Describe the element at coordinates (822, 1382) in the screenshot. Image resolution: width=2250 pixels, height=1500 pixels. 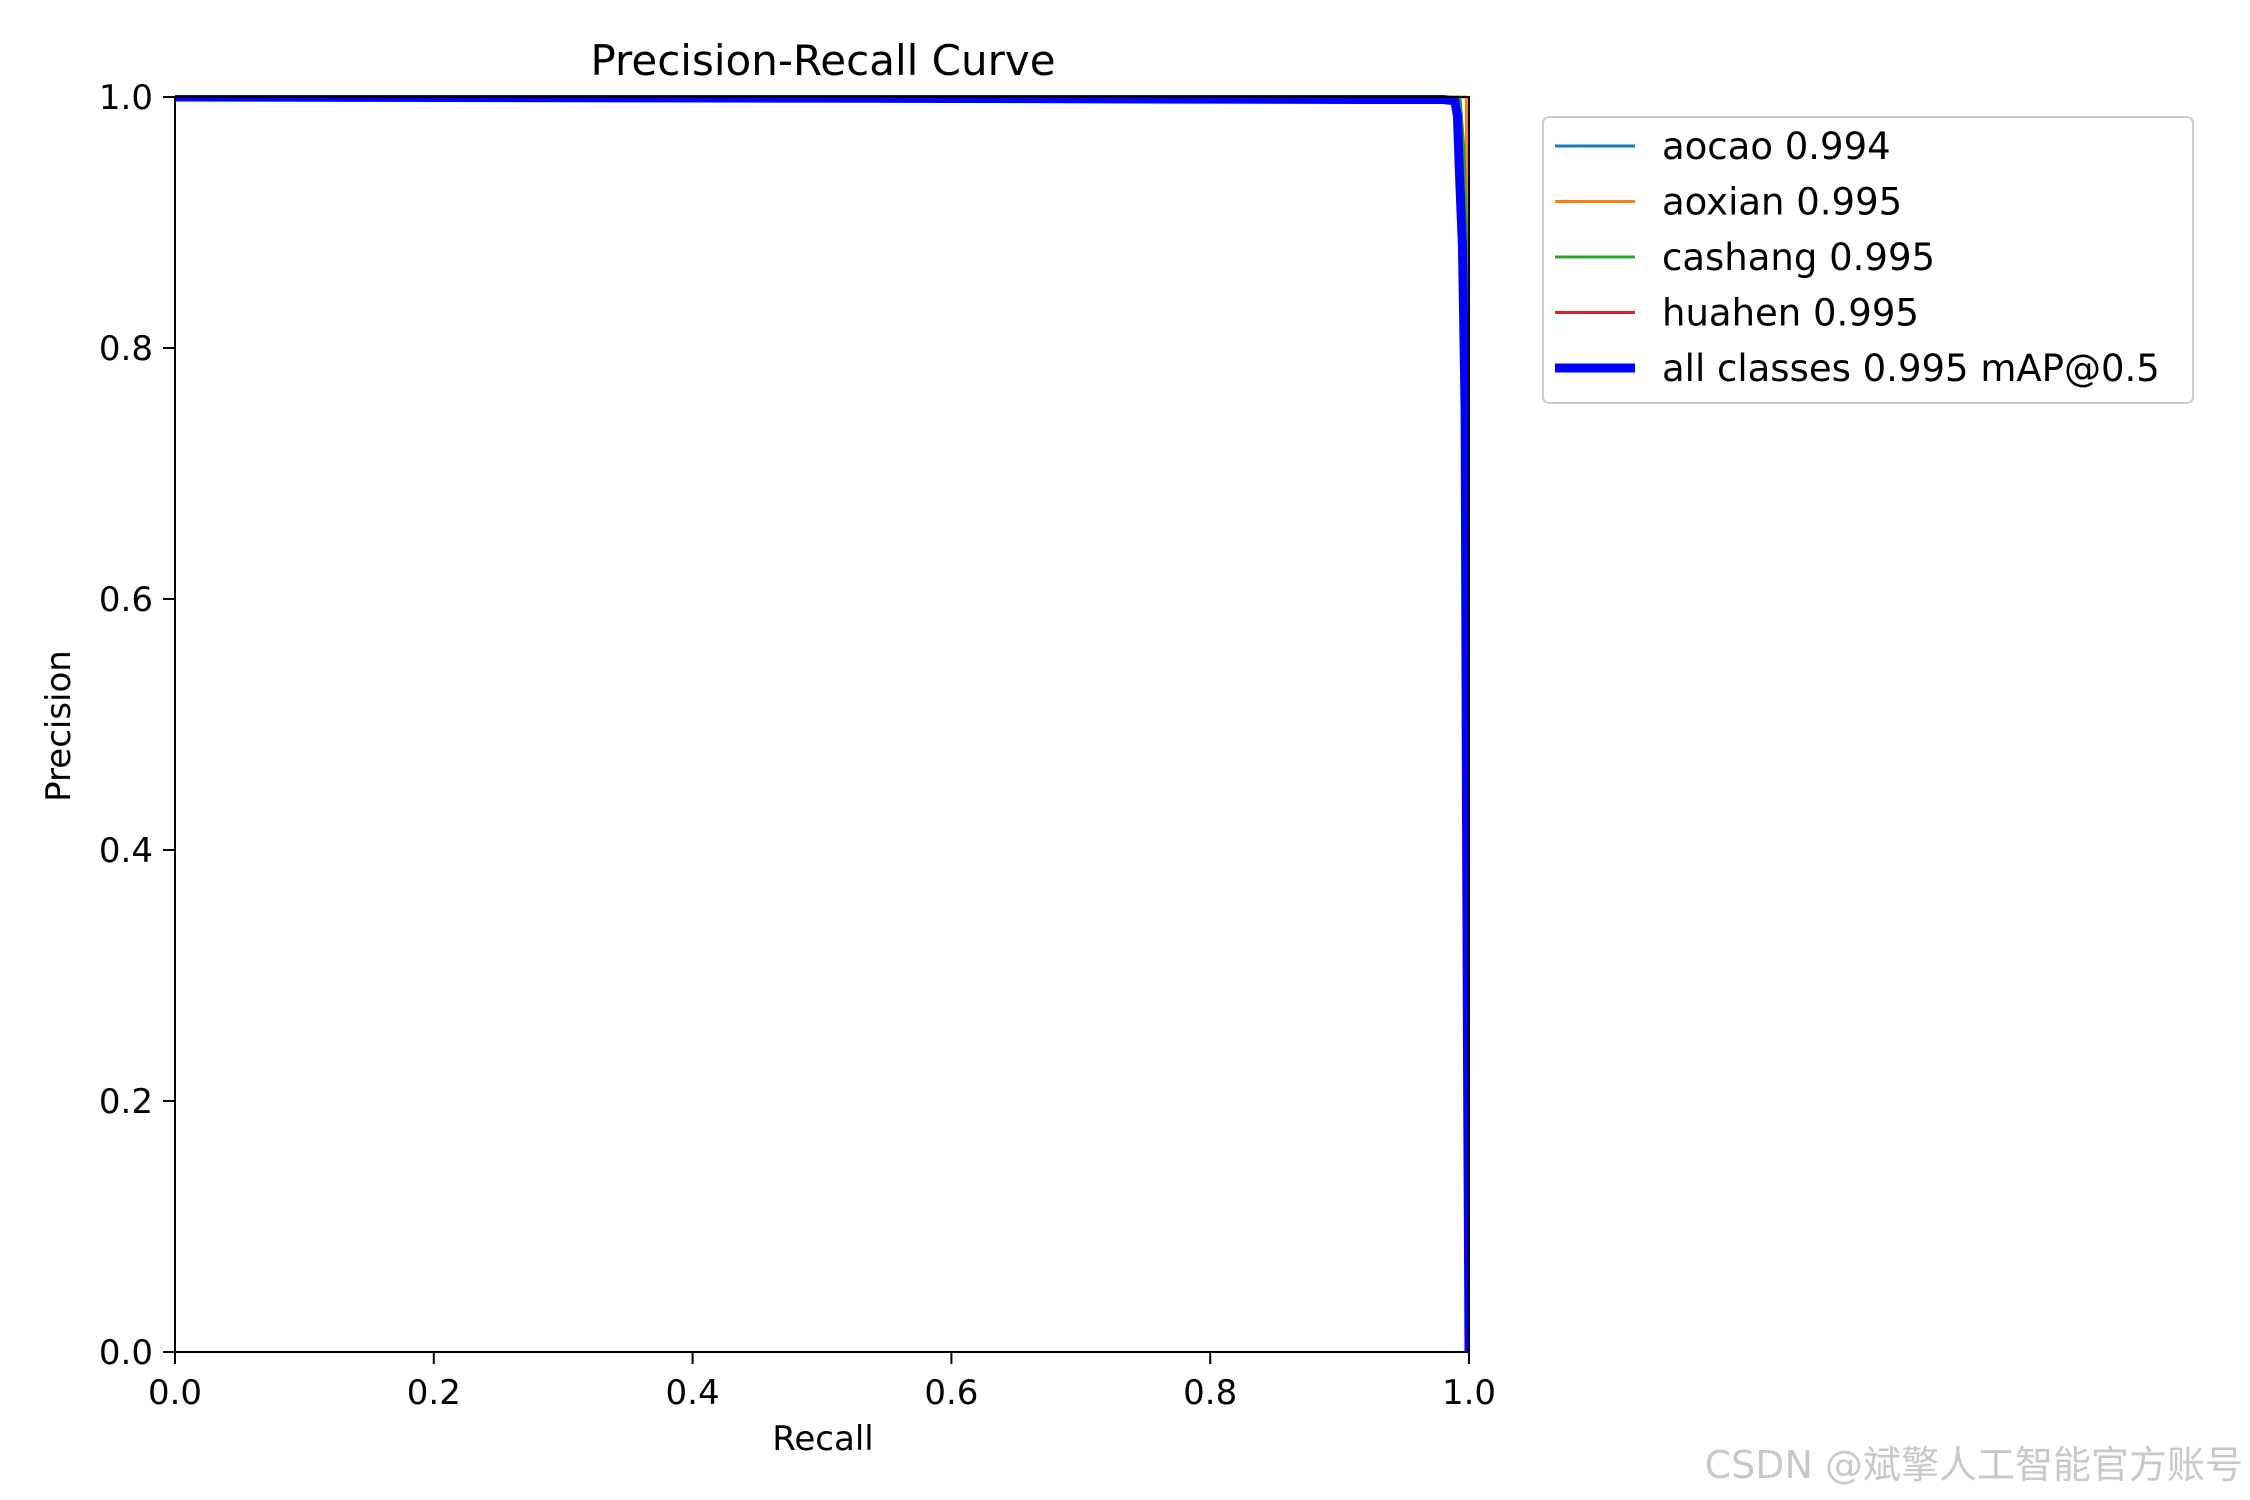
I see `x-axis-ticks: 0.0 0.2 0.4 0.6 0.8 1.0` at that location.